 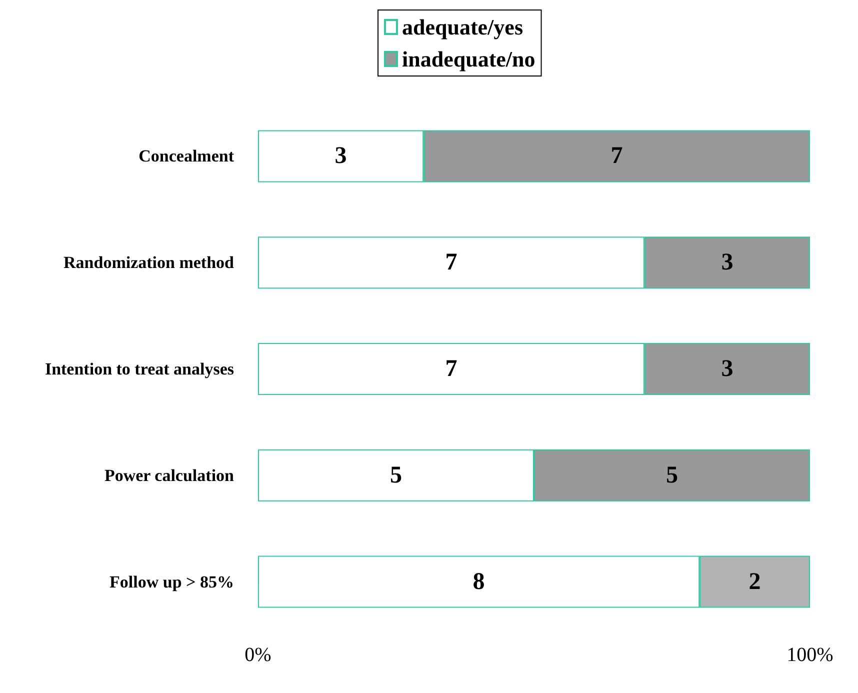 What do you see at coordinates (186, 156) in the screenshot?
I see `y-tick-label: Concealment` at bounding box center [186, 156].